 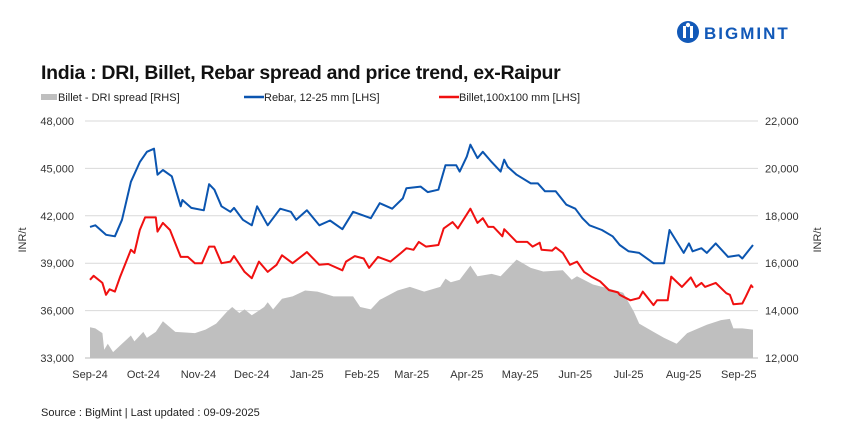 I want to click on x-tick-label: Mar-25, so click(x=411, y=375).